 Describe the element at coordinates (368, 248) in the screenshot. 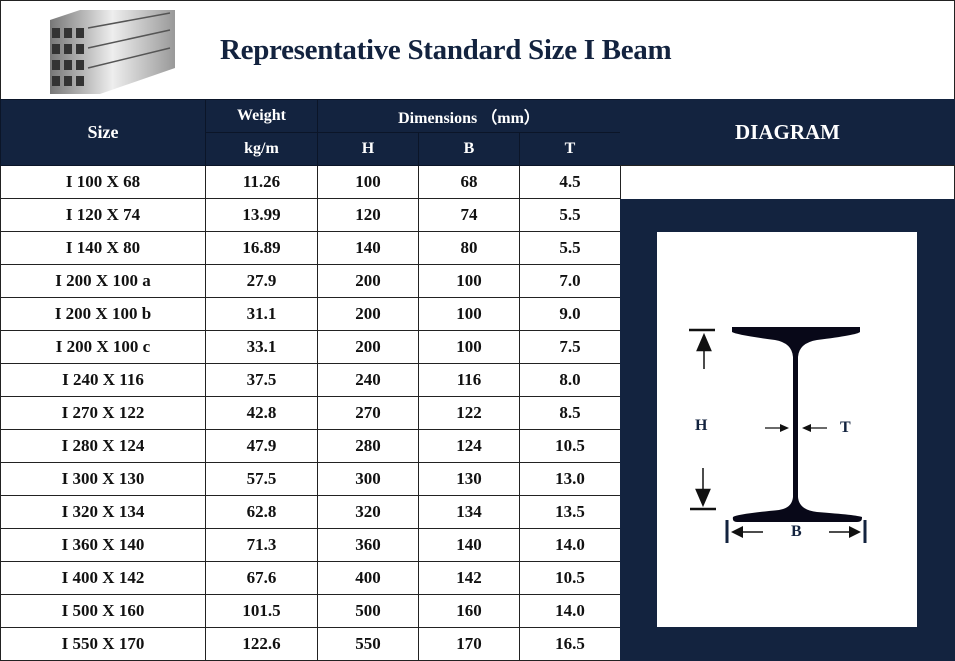

I see `cell-h: 140` at that location.